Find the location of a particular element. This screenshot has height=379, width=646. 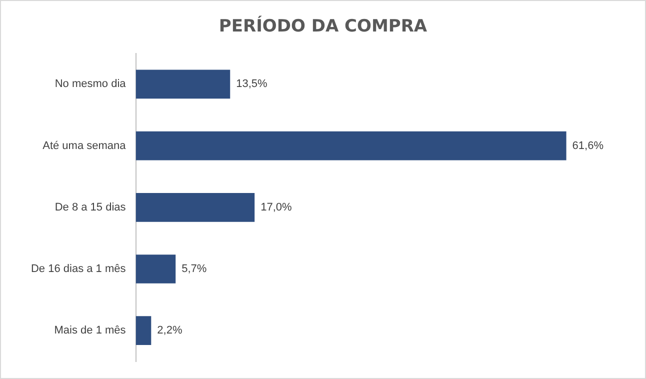

data-label: 17,0% is located at coordinates (276, 207).